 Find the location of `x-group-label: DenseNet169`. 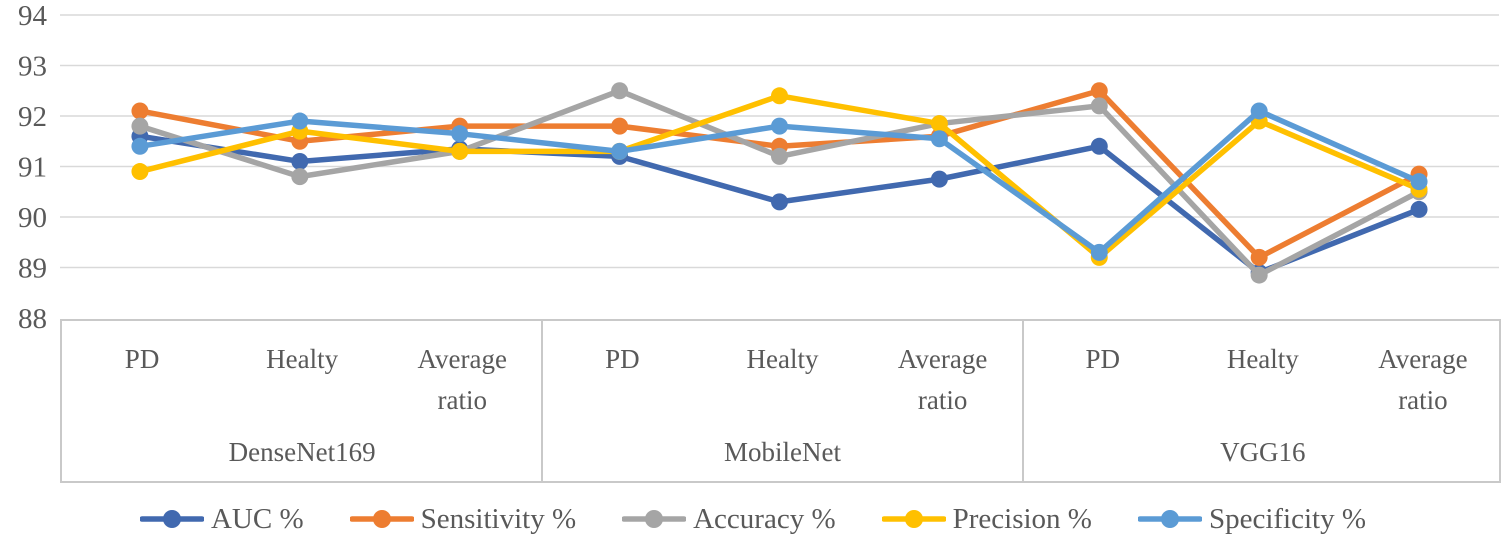

x-group-label: DenseNet169 is located at coordinates (302, 452).